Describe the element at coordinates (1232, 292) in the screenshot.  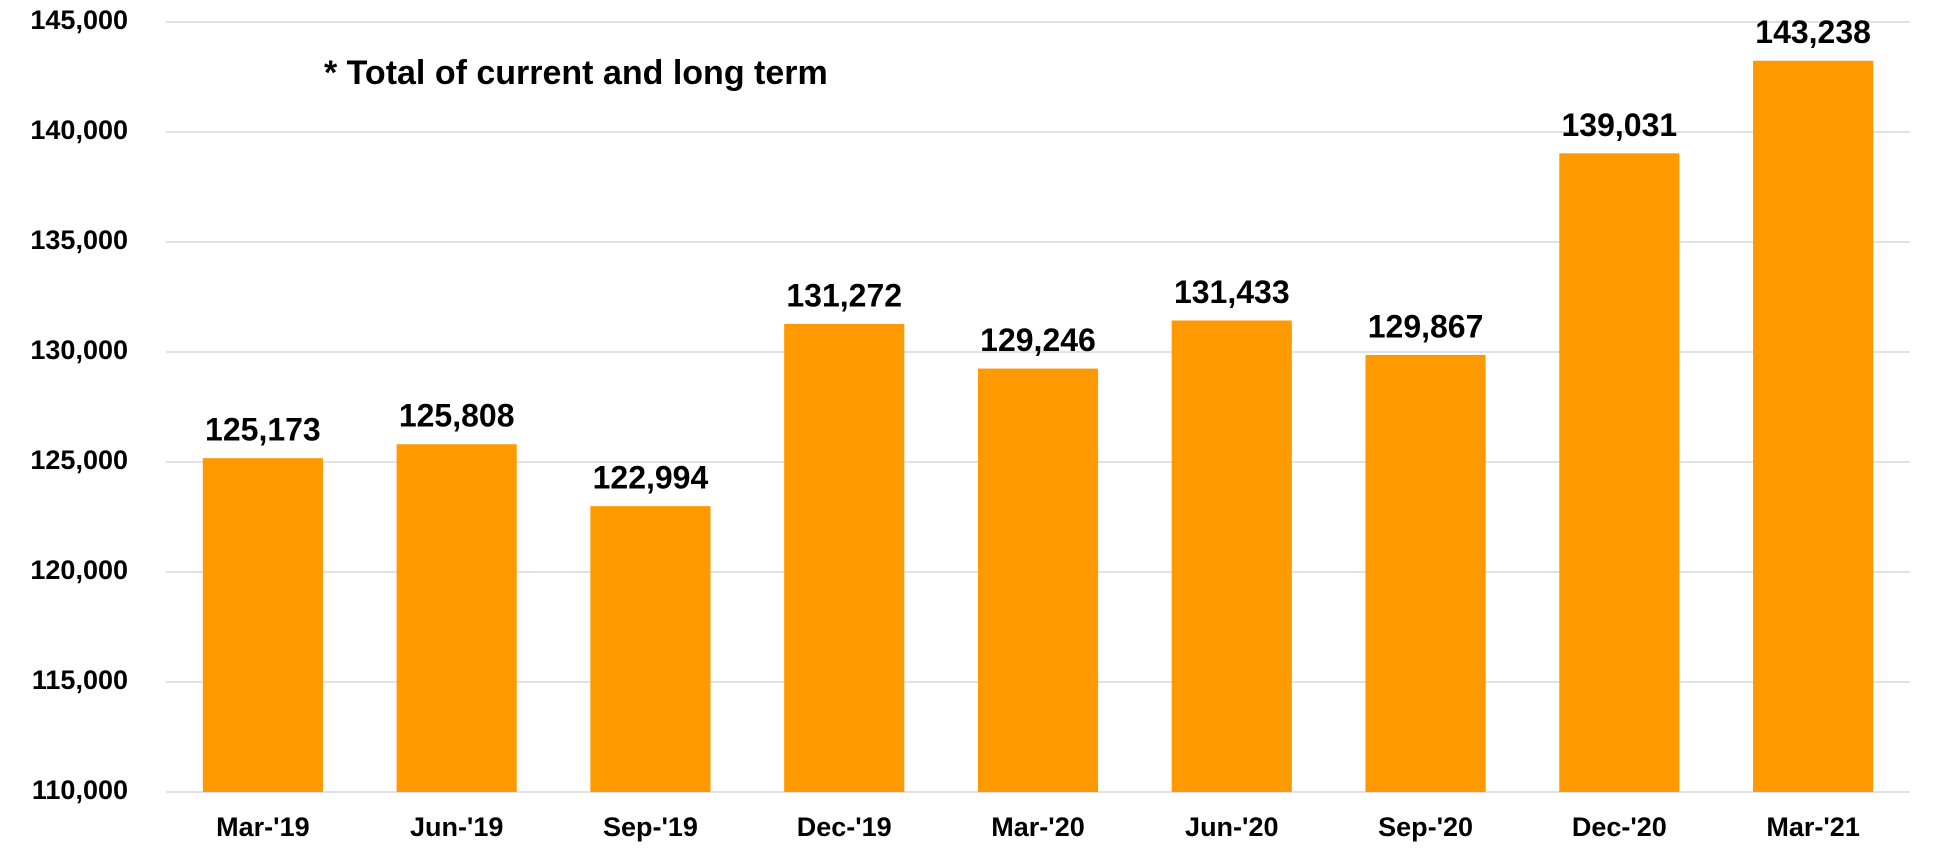
I see `data-label: 131,433` at that location.